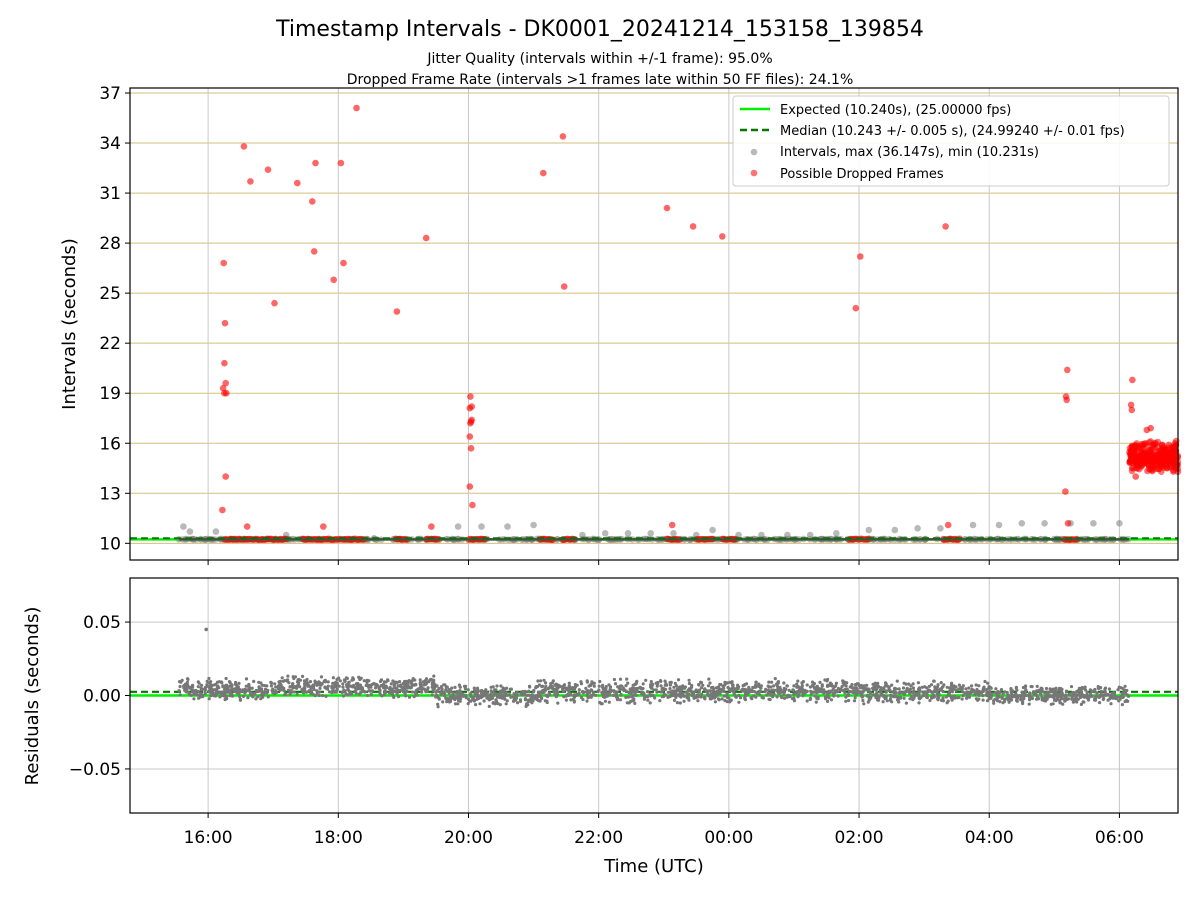 This screenshot has width=1200, height=900. I want to click on interval-point, so click(216, 531).